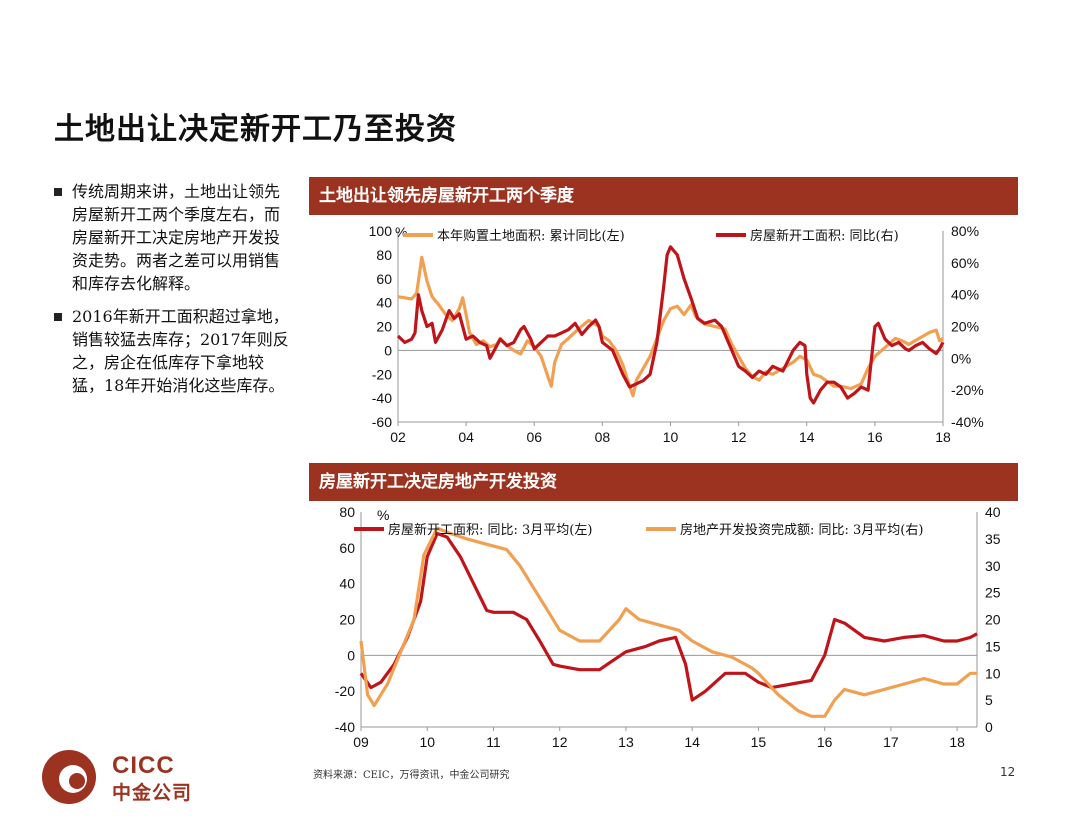  Describe the element at coordinates (993, 593) in the screenshot. I see `y-tick-right: 25` at that location.